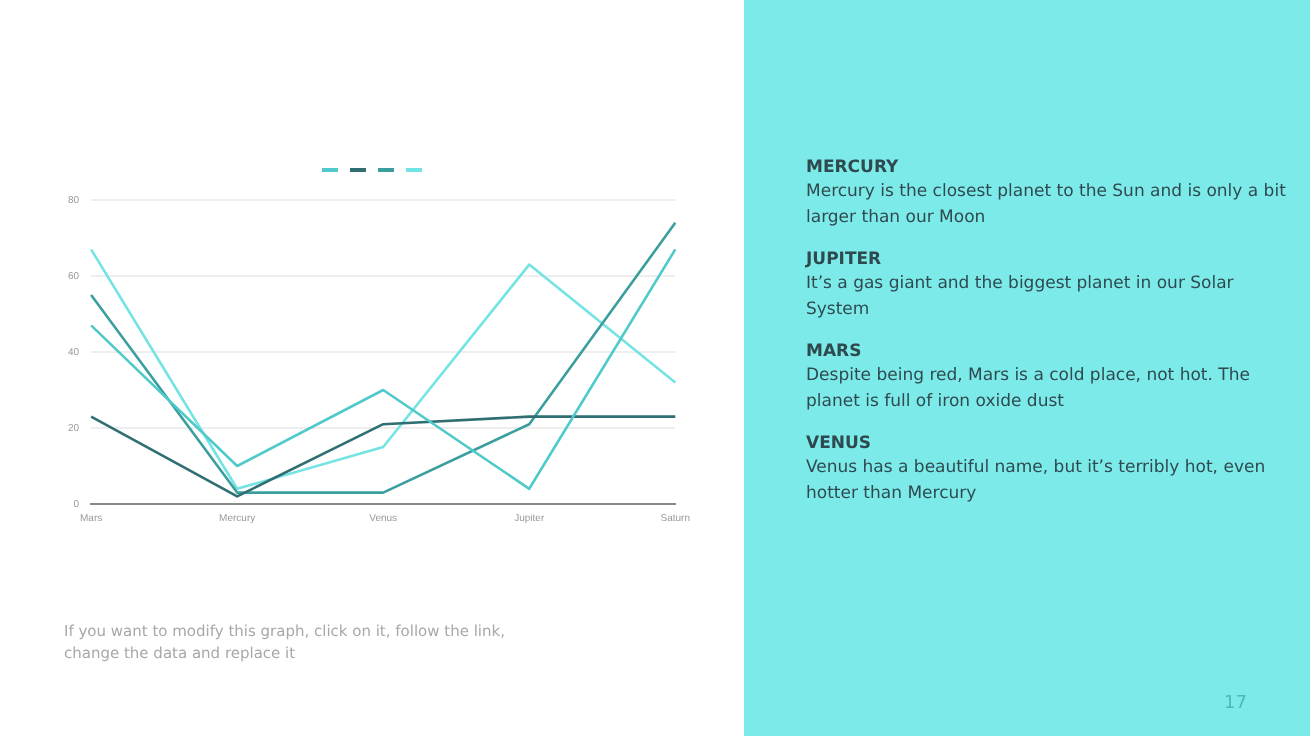 The width and height of the screenshot is (1310, 736). I want to click on text: MARS, so click(835, 353).